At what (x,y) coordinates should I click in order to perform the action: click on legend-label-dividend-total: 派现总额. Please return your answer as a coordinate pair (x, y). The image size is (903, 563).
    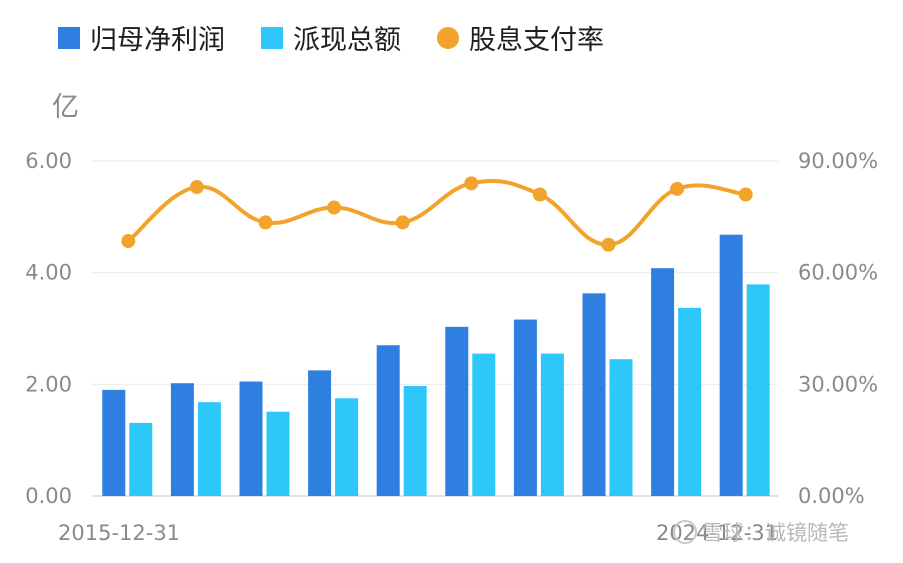
    Looking at the image, I should click on (347, 40).